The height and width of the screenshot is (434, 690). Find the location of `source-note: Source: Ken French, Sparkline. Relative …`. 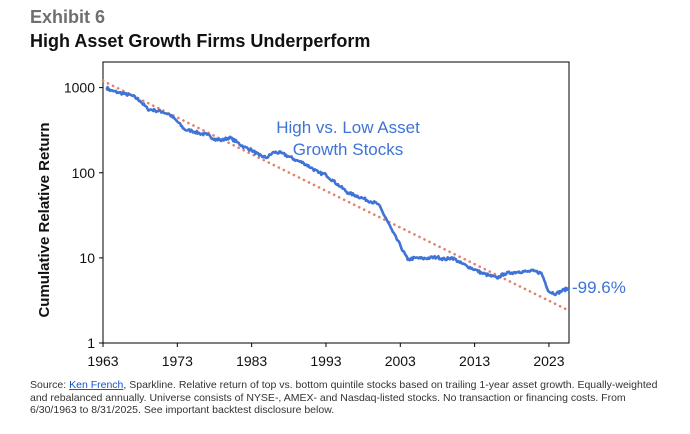

source-note: Source: Ken French, Sparkline. Relative … is located at coordinates (350, 398).